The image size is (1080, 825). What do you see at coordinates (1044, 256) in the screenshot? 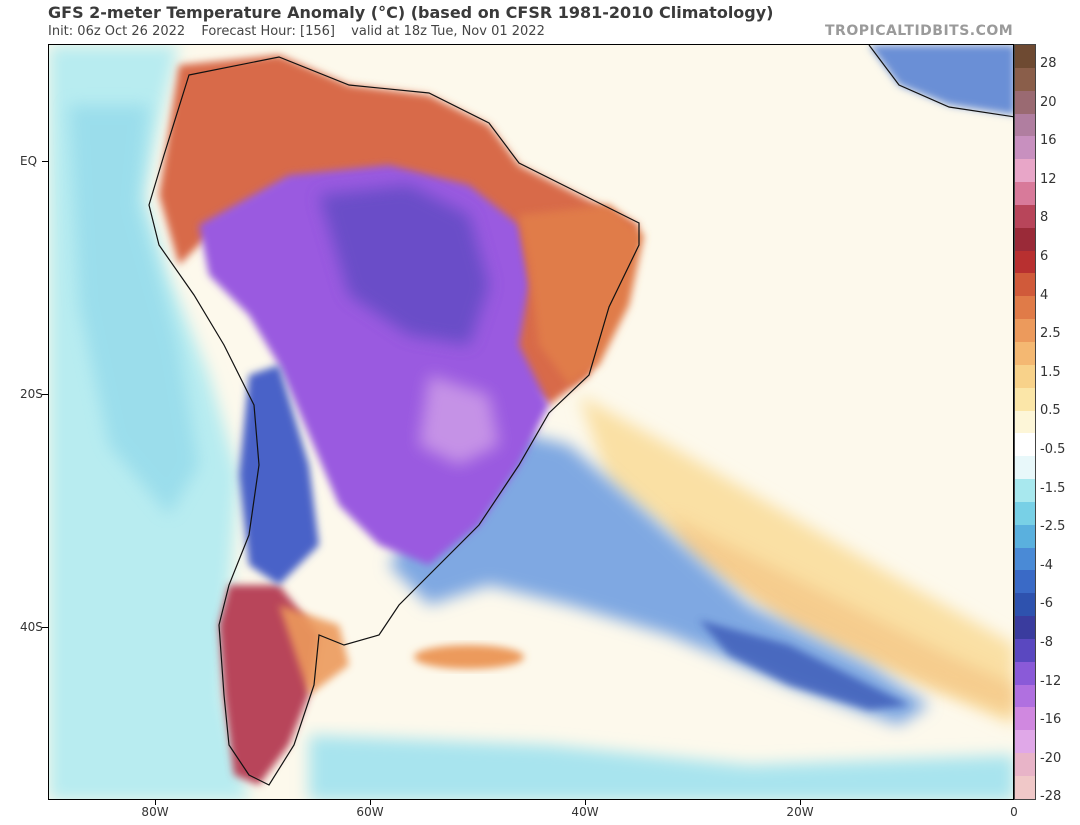
I see `colorbar-tick-label: 6` at bounding box center [1044, 256].